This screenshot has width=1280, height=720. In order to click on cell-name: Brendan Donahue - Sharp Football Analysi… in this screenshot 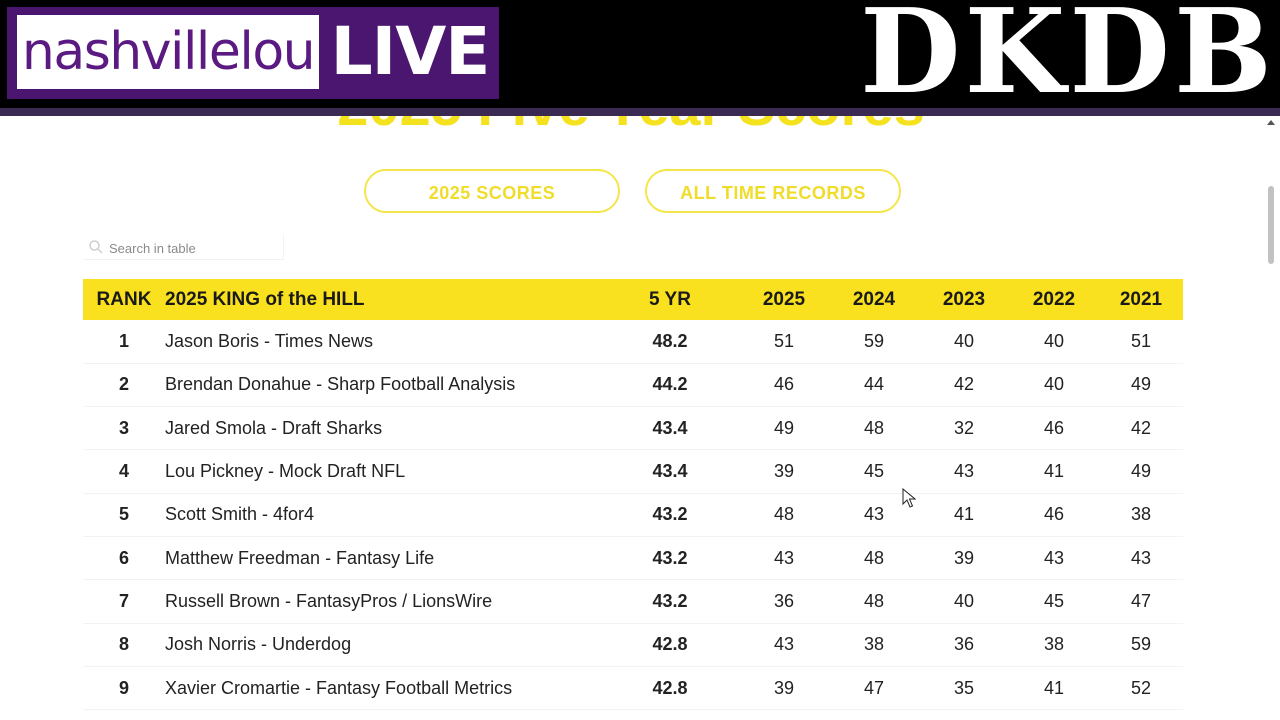, I will do `click(340, 384)`.